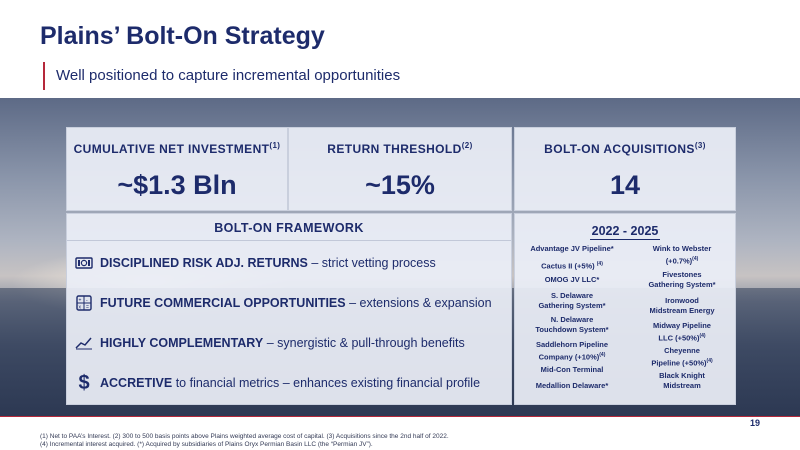 Image resolution: width=800 pixels, height=450 pixels. Describe the element at coordinates (682, 332) in the screenshot. I see `acquisition-item: Midway Pipeline LLC (+50%)(4)` at that location.